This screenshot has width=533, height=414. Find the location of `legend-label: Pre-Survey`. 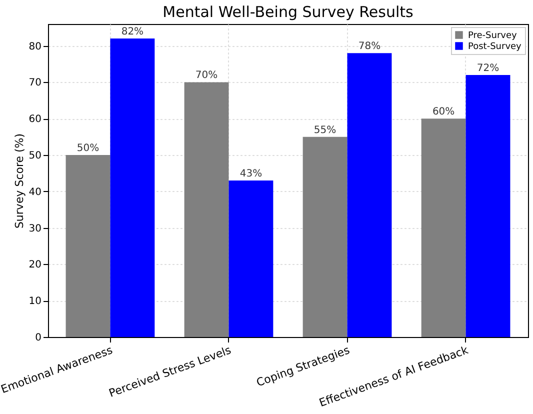

legend-label: Pre-Survey is located at coordinates (493, 36).